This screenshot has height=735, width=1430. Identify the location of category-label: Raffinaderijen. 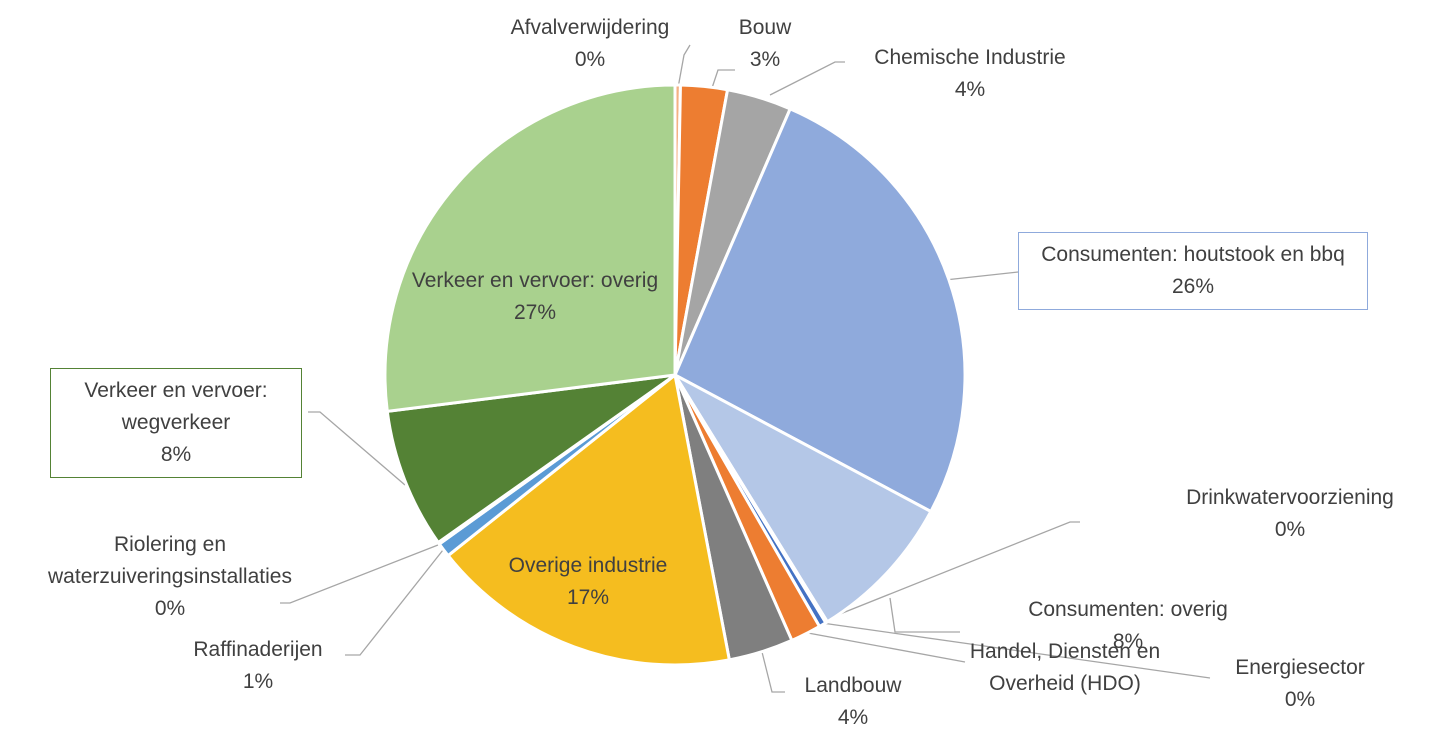
(258, 649).